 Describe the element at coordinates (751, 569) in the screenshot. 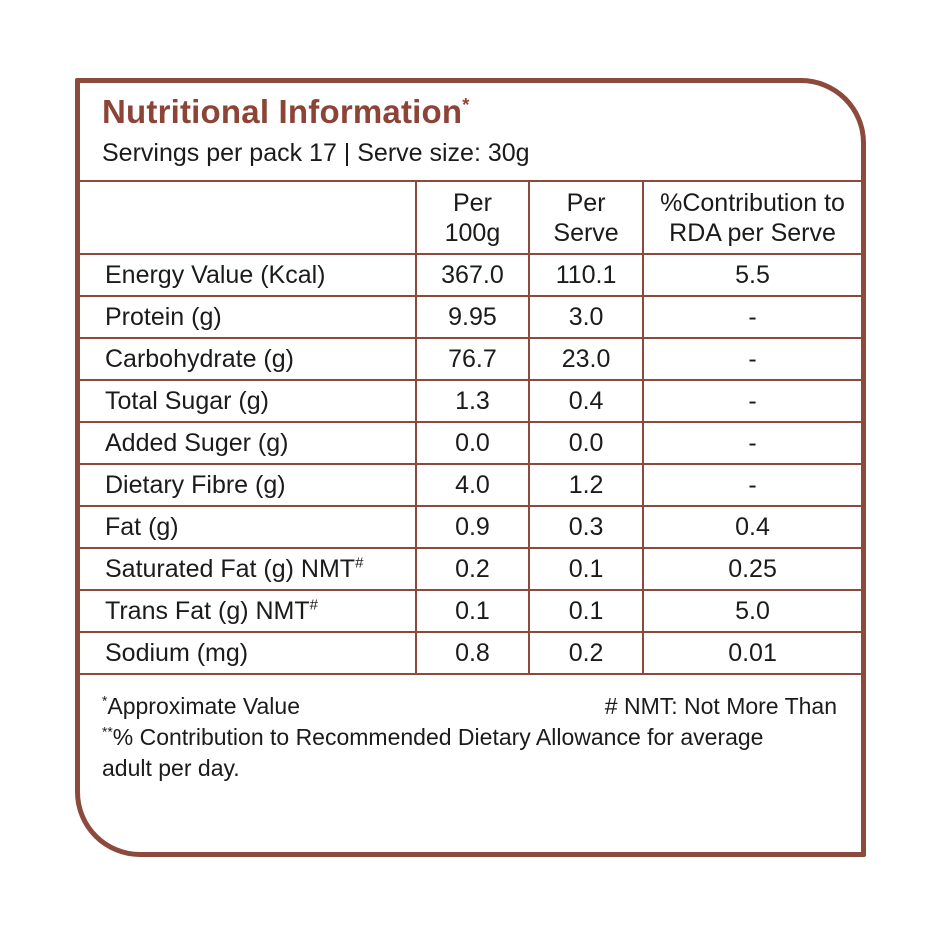

I see `value-rda: 0.25` at that location.